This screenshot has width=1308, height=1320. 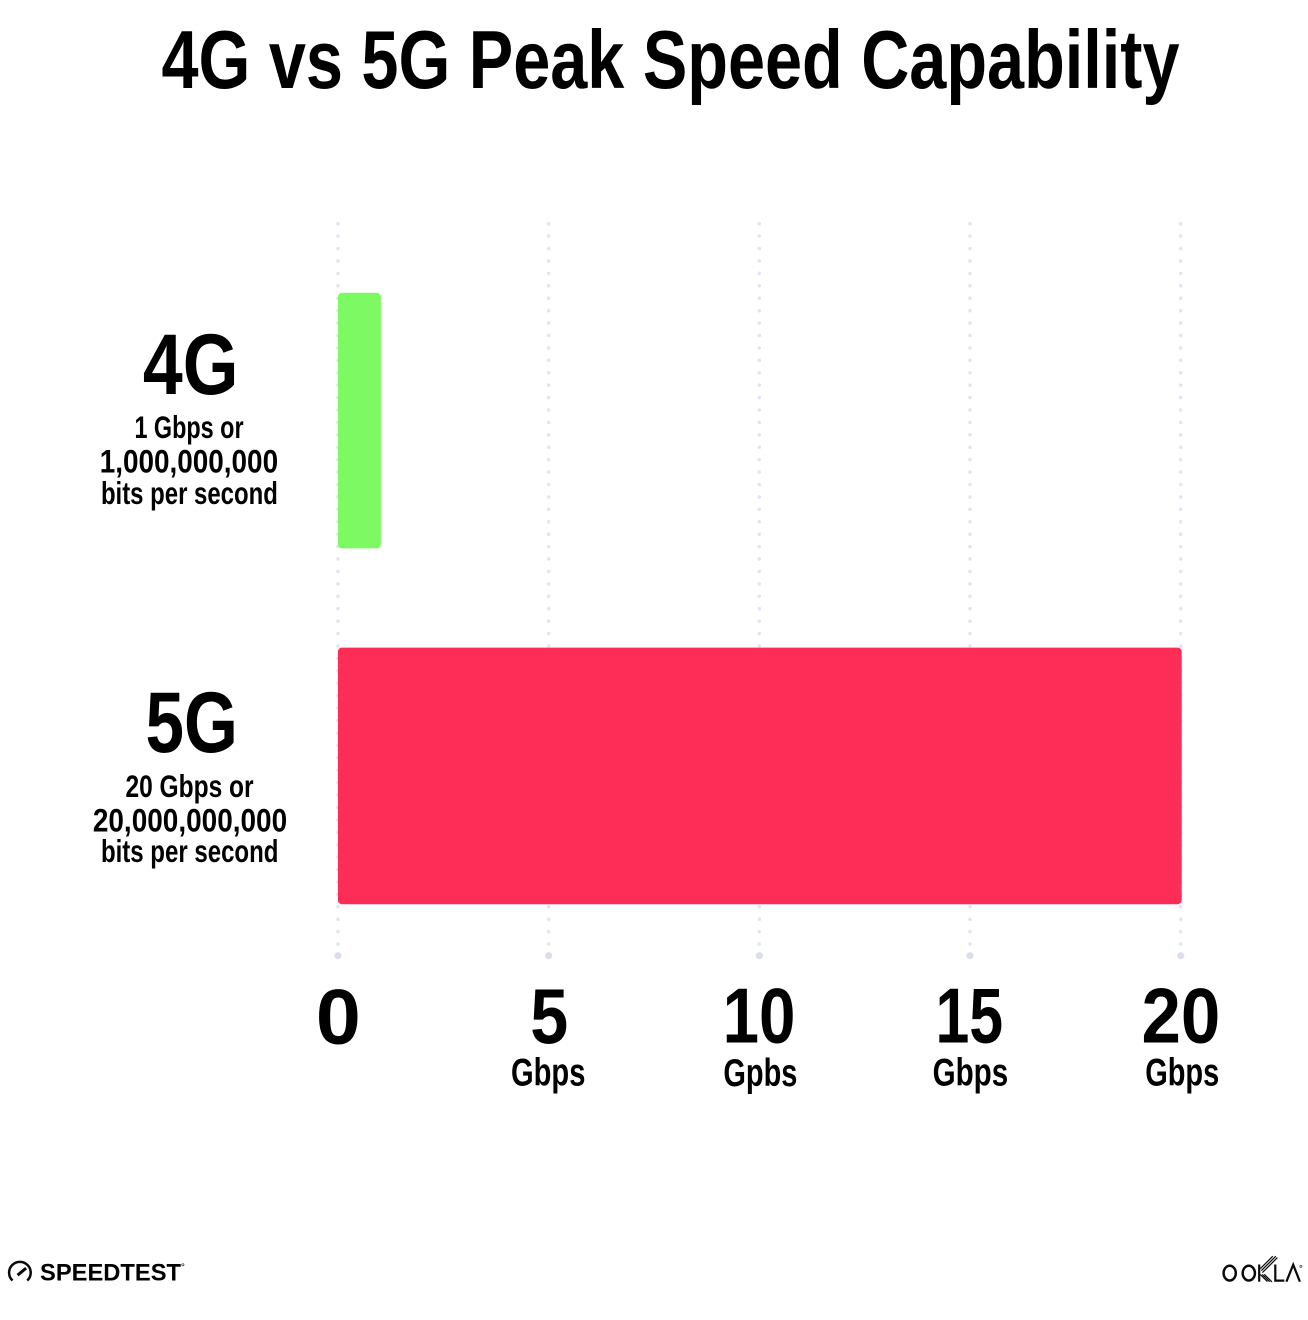 I want to click on svg-text: 1,000,000,000, so click(x=189, y=462).